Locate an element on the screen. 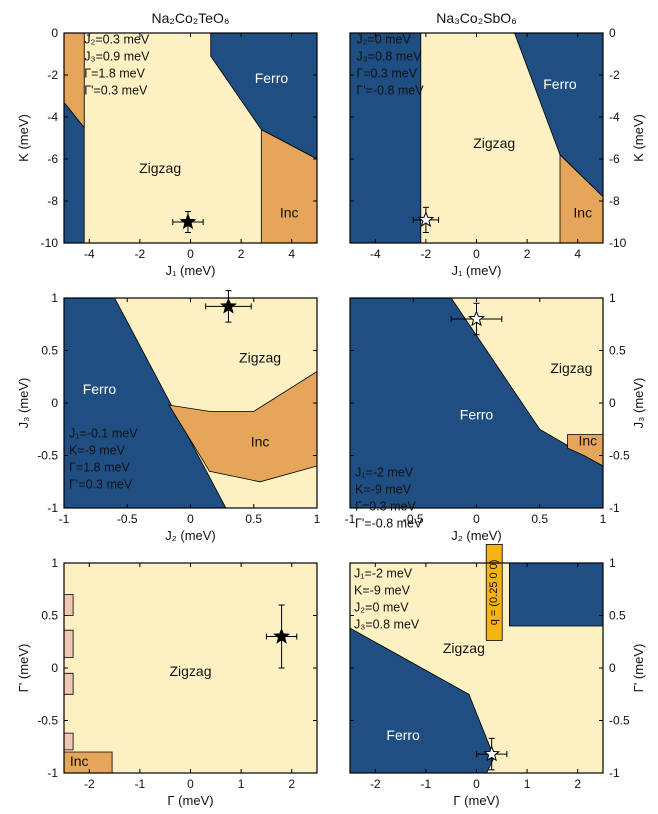  y-tick-label: -4 is located at coordinates (614, 117).